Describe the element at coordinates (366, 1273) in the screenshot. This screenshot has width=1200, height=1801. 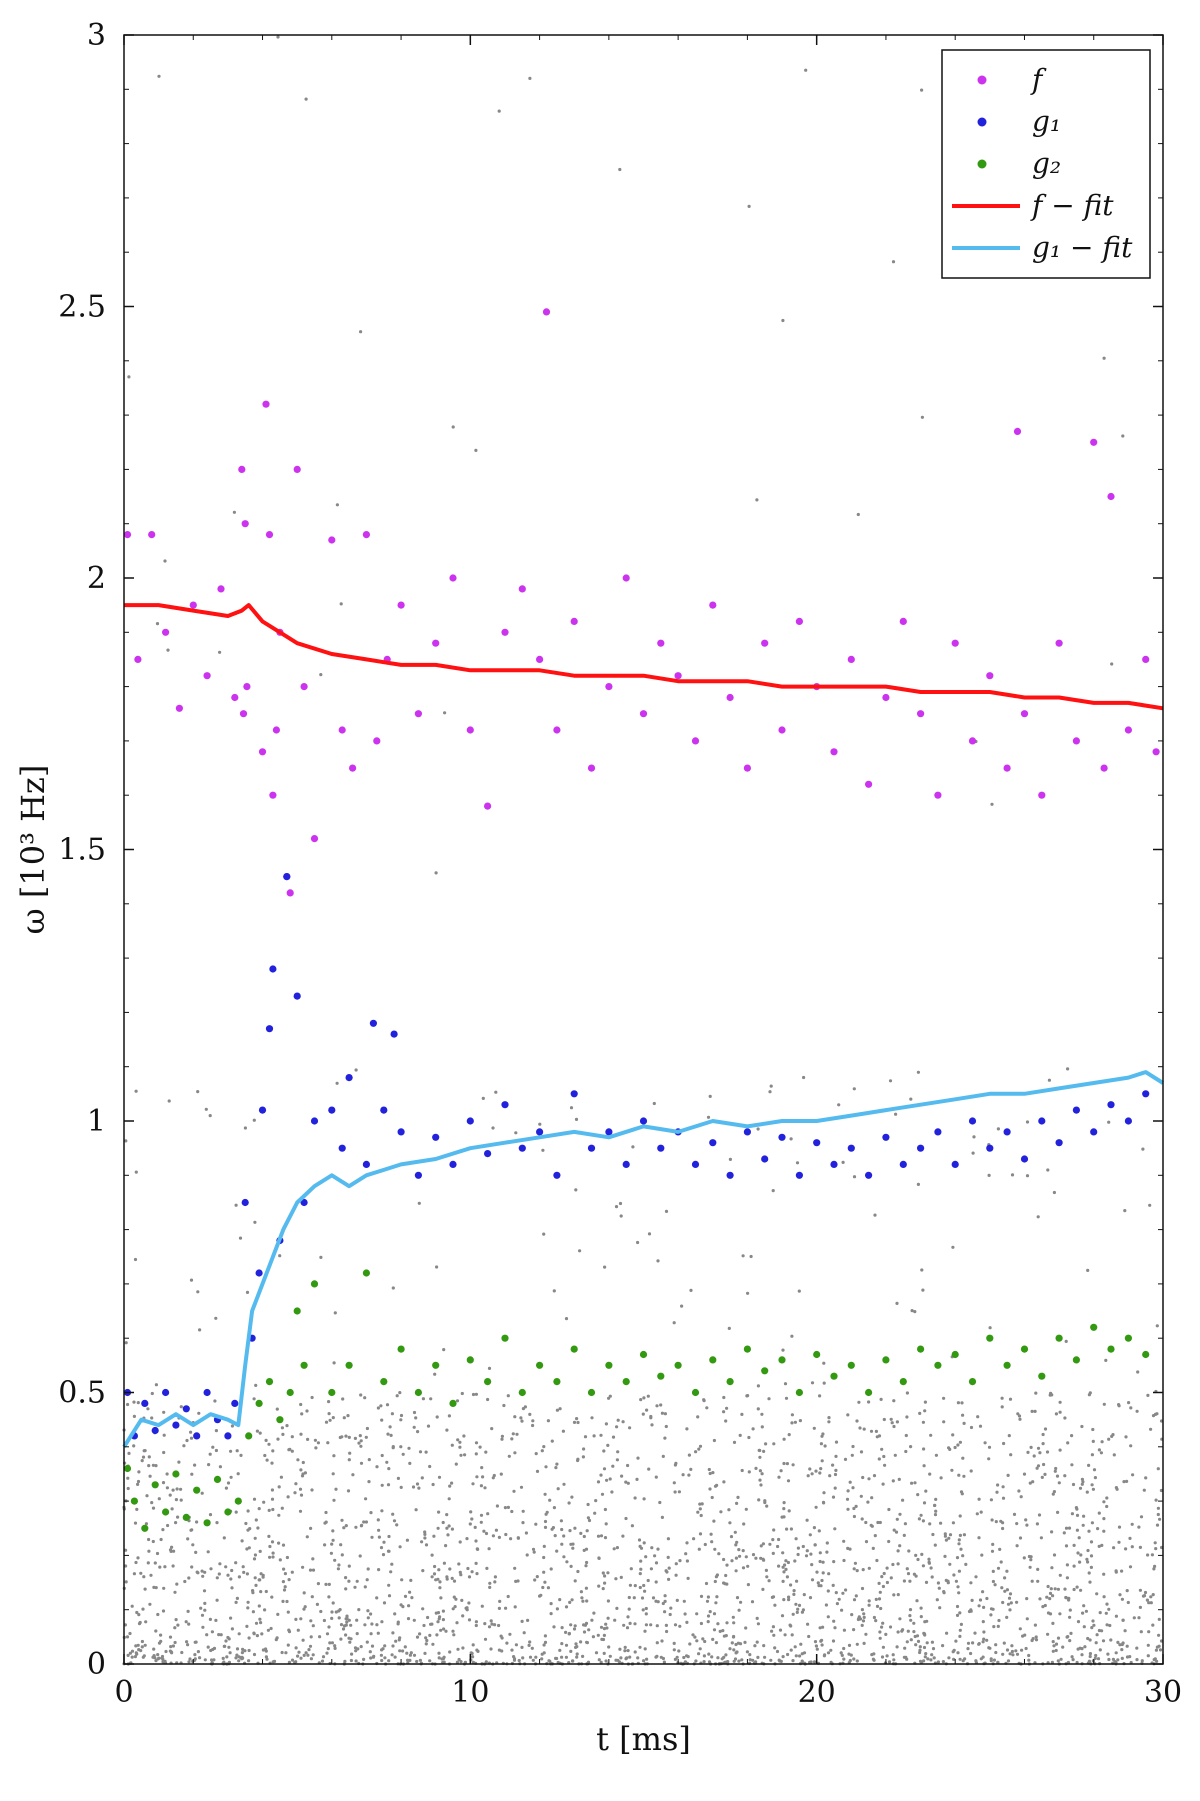
I see `series-2-point` at that location.